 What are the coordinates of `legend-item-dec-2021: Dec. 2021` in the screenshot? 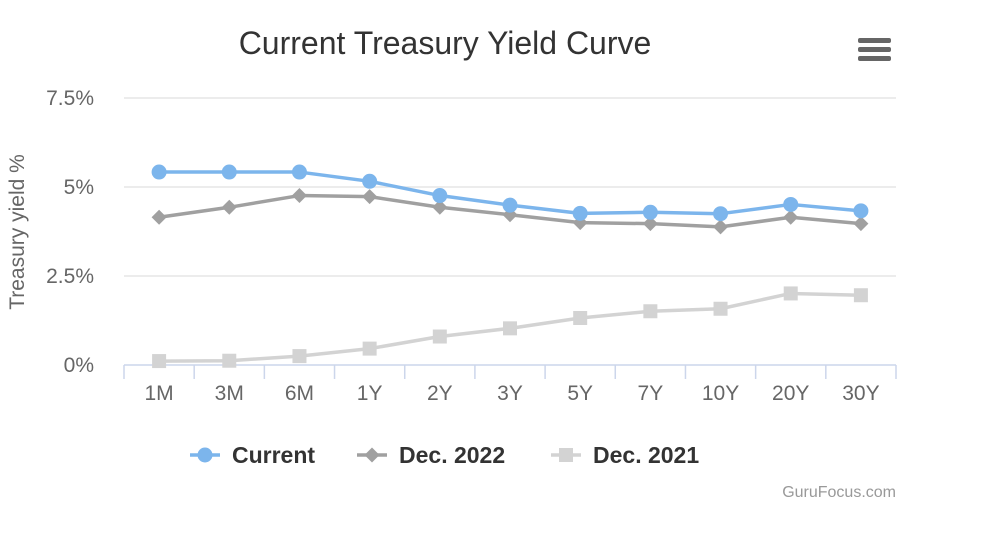 It's located at (625, 455).